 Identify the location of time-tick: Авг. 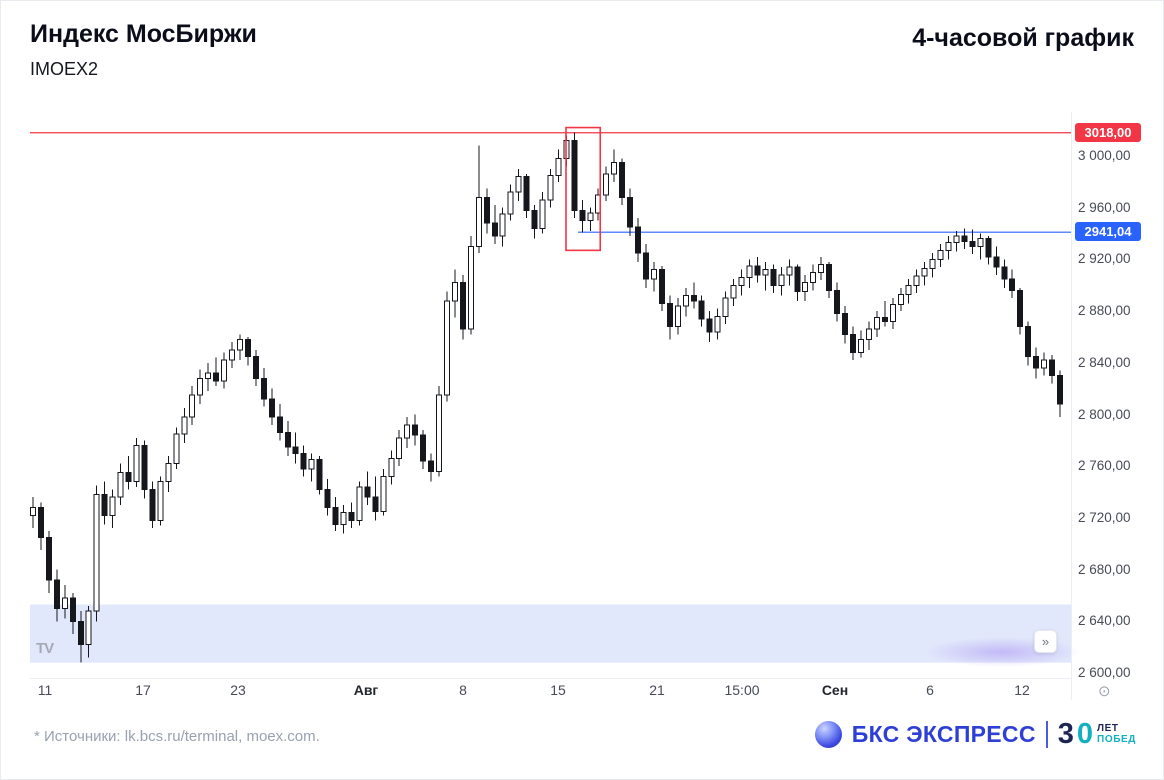
(366, 690).